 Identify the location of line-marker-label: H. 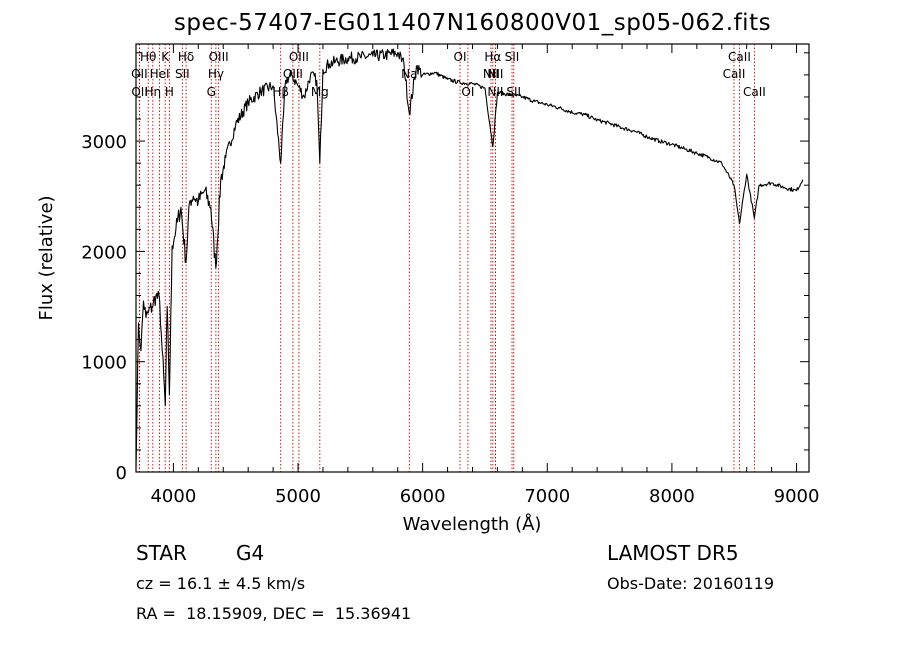
(169, 92).